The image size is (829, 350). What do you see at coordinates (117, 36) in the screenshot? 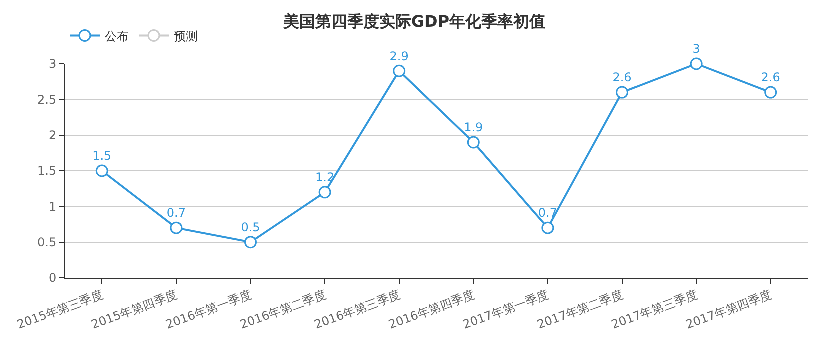
I see `legend-label: 公布` at bounding box center [117, 36].